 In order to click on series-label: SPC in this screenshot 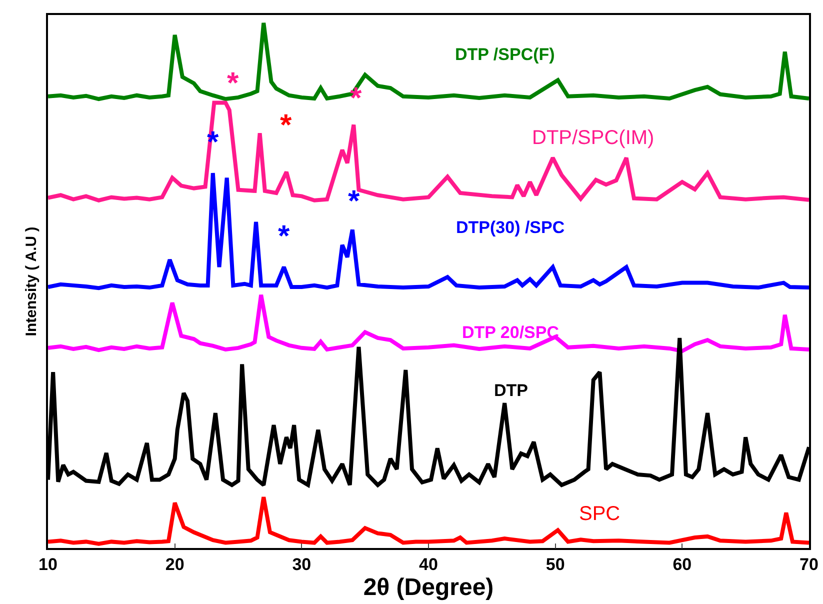, I will do `click(599, 514)`.